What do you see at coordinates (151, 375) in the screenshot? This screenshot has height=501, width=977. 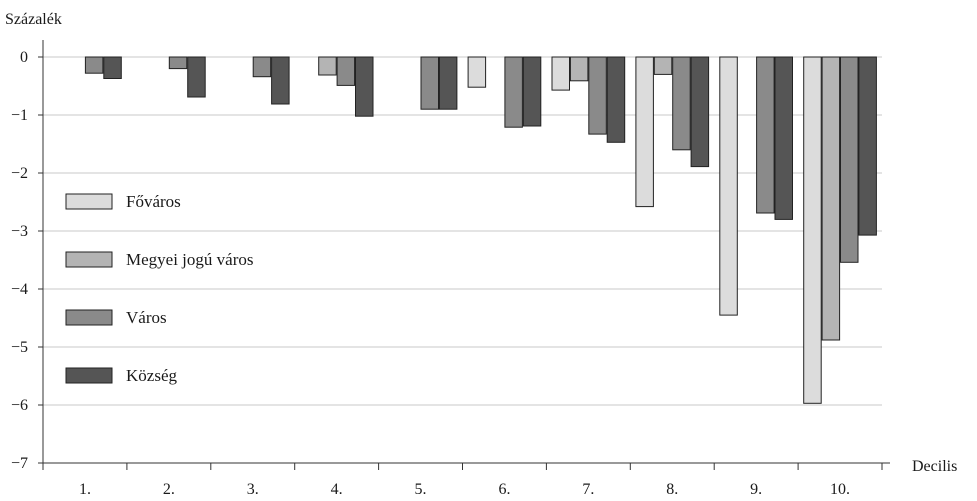 I see `legend-label: Község` at bounding box center [151, 375].